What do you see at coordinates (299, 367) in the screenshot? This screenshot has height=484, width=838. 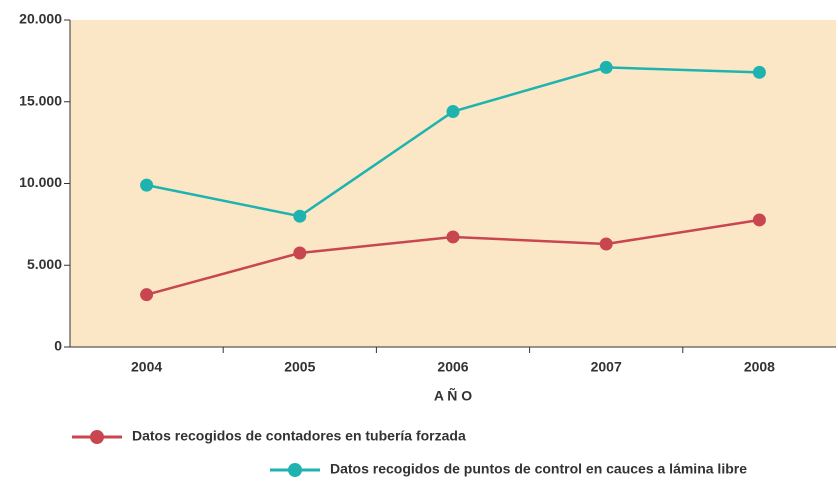 I see `x-tick-label: 2005` at bounding box center [299, 367].